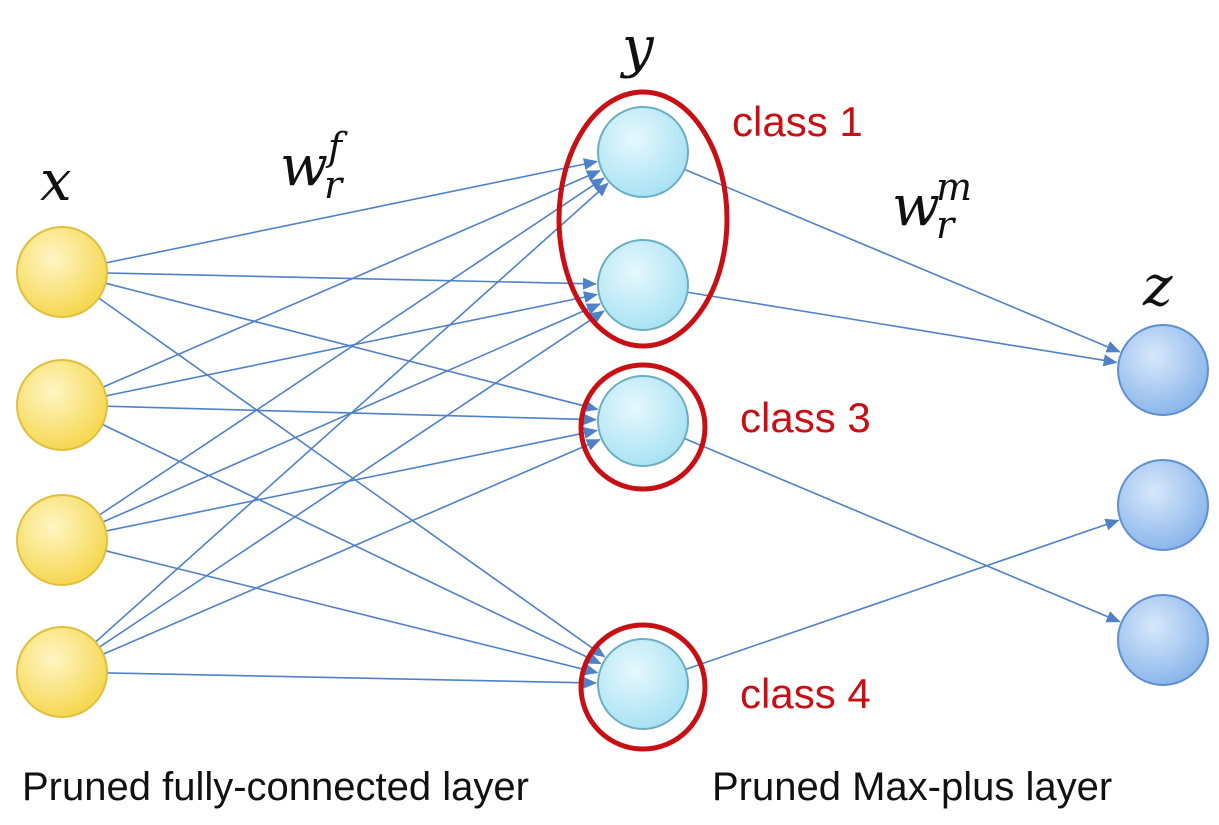 Image resolution: width=1219 pixels, height=825 pixels. I want to click on fc-weight-label: w f r, so click(314, 166).